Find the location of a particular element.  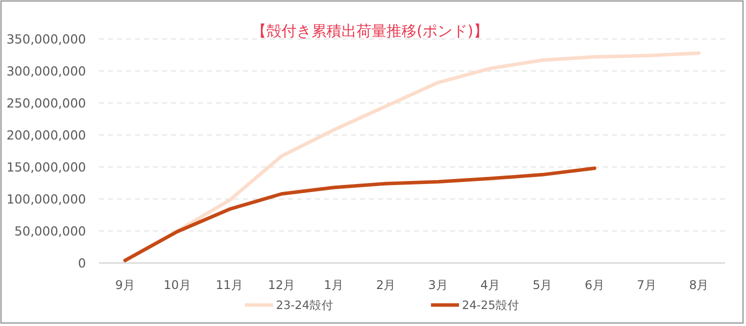

y-tick-label: 50,000,000 is located at coordinates (50, 231).